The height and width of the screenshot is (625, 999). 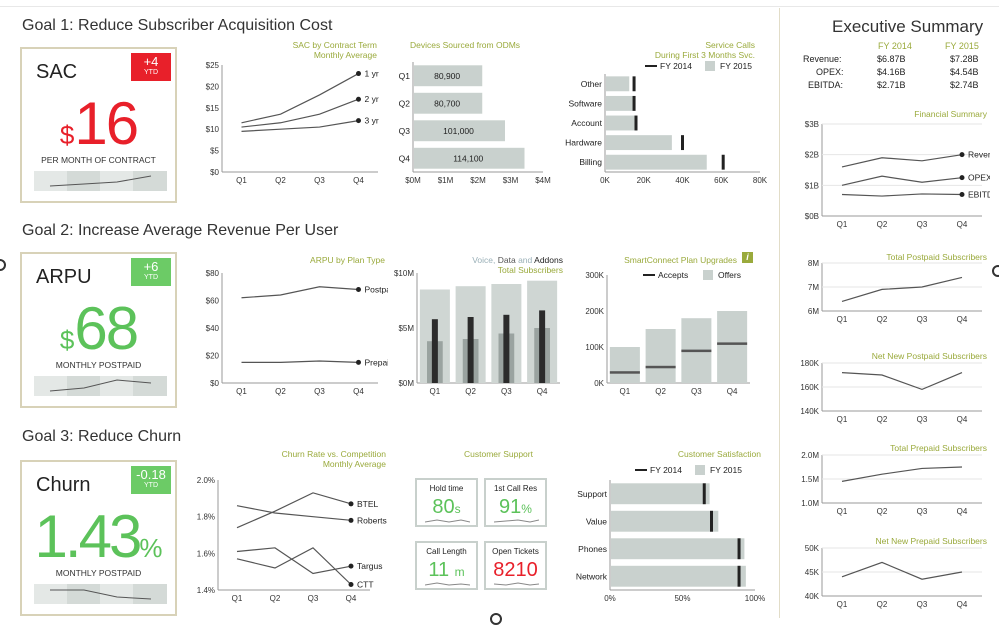 What do you see at coordinates (213, 328) in the screenshot?
I see `y-tick-label: $40` at bounding box center [213, 328].